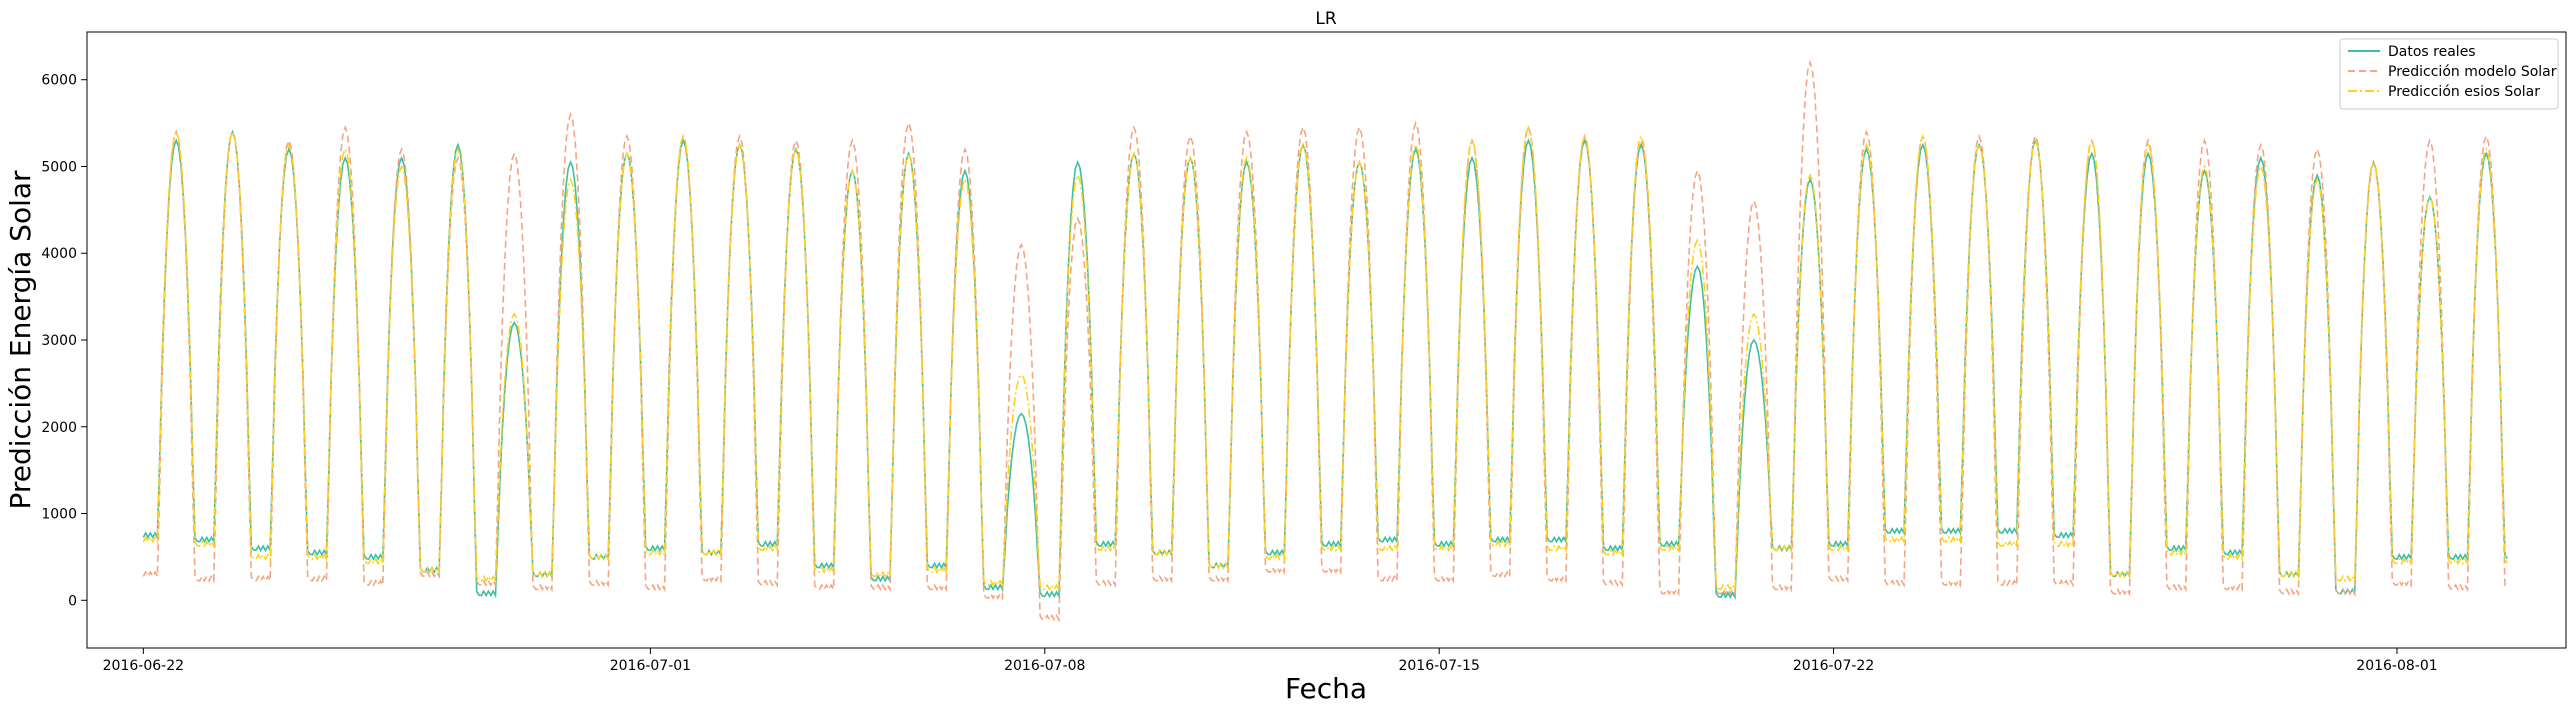 The width and height of the screenshot is (2575, 711). I want to click on x-tick-label: 2016-06-22, so click(143, 666).